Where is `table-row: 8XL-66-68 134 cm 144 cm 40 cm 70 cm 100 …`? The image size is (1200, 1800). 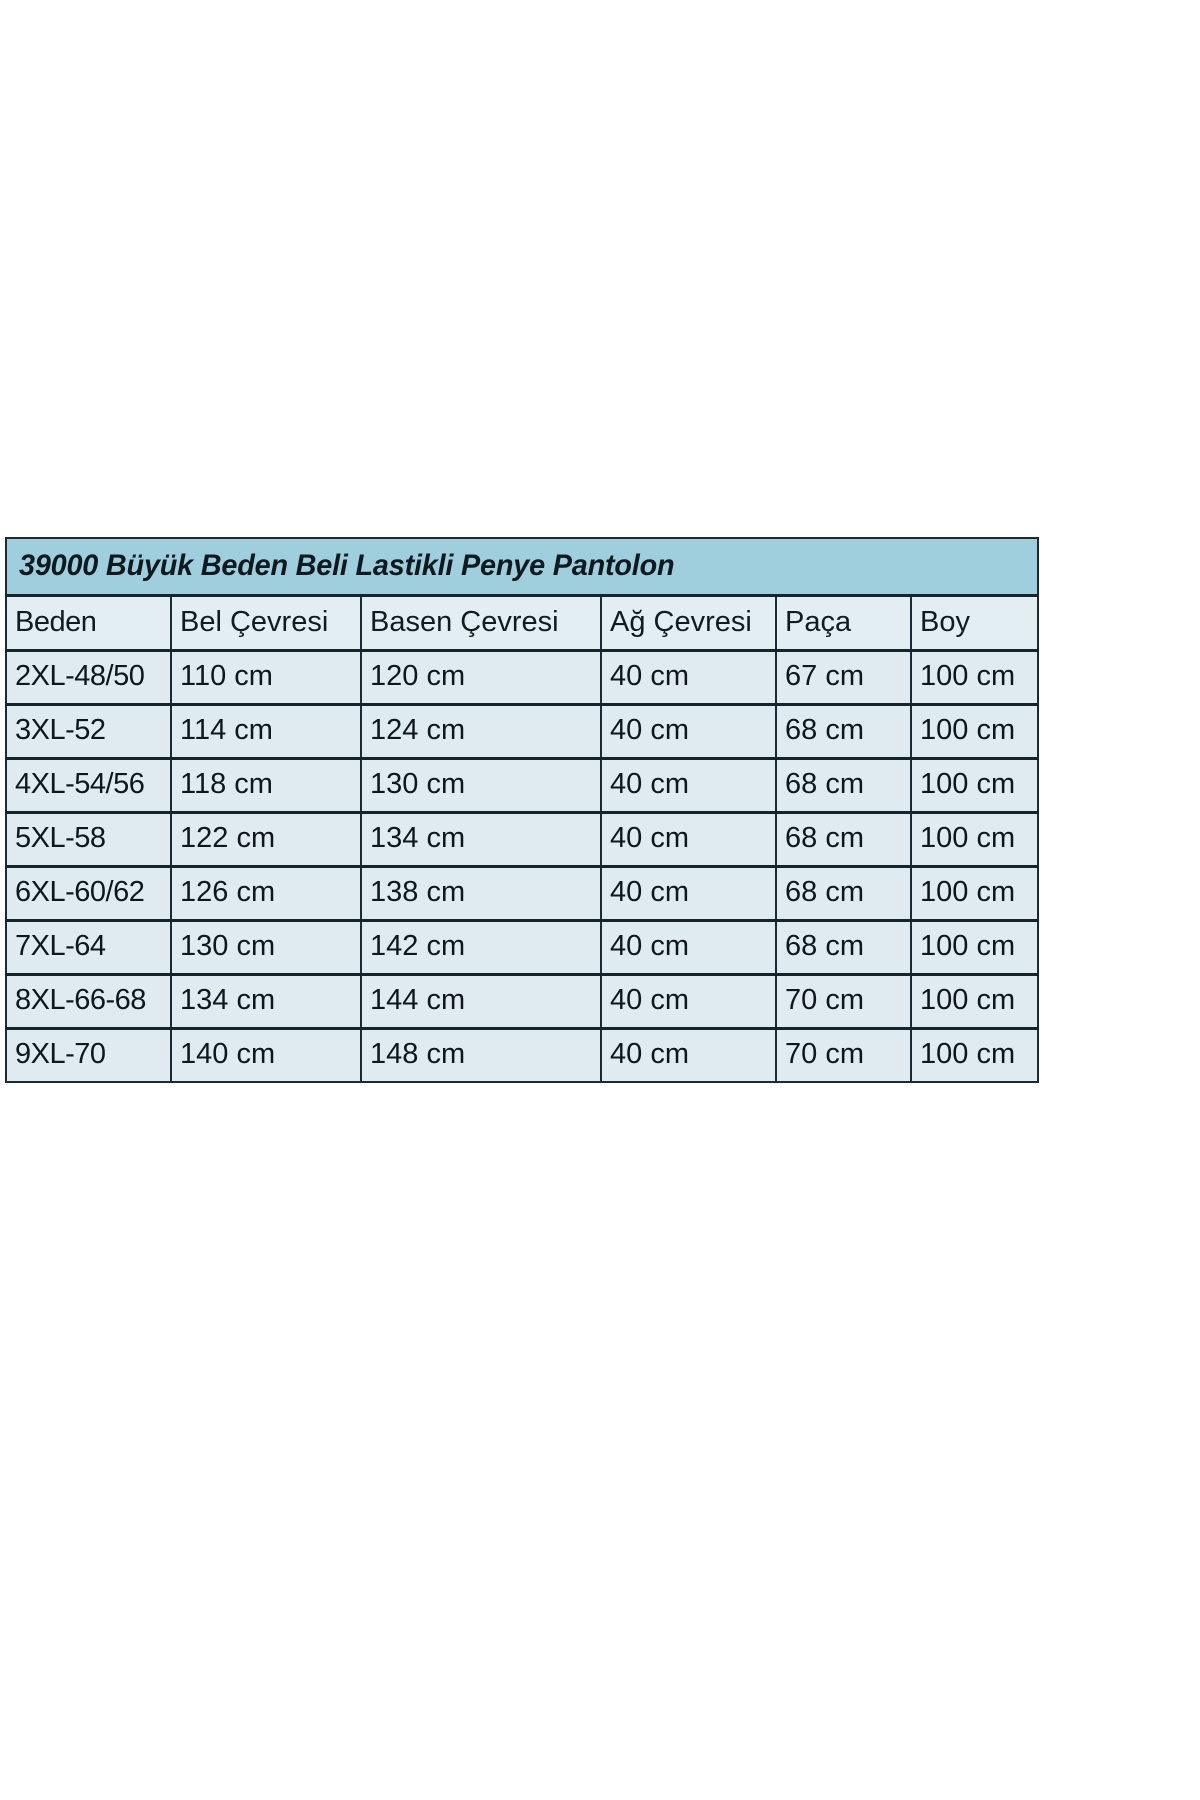 table-row: 8XL-66-68 134 cm 144 cm 40 cm 70 cm 100 … is located at coordinates (522, 1002).